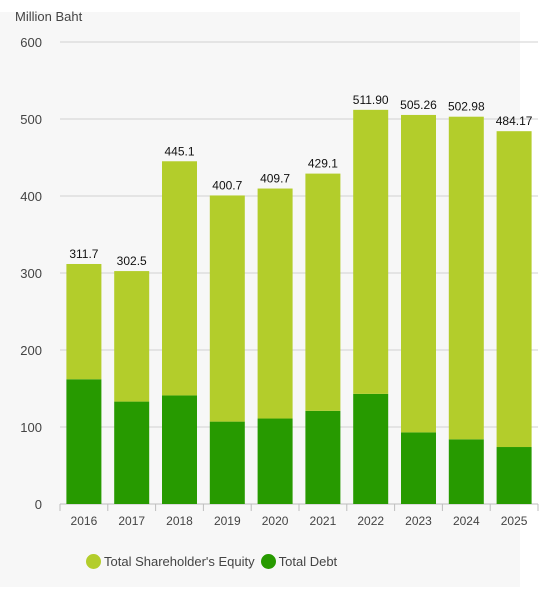  What do you see at coordinates (179, 521) in the screenshot?
I see `x-tick-label: 2018` at bounding box center [179, 521].